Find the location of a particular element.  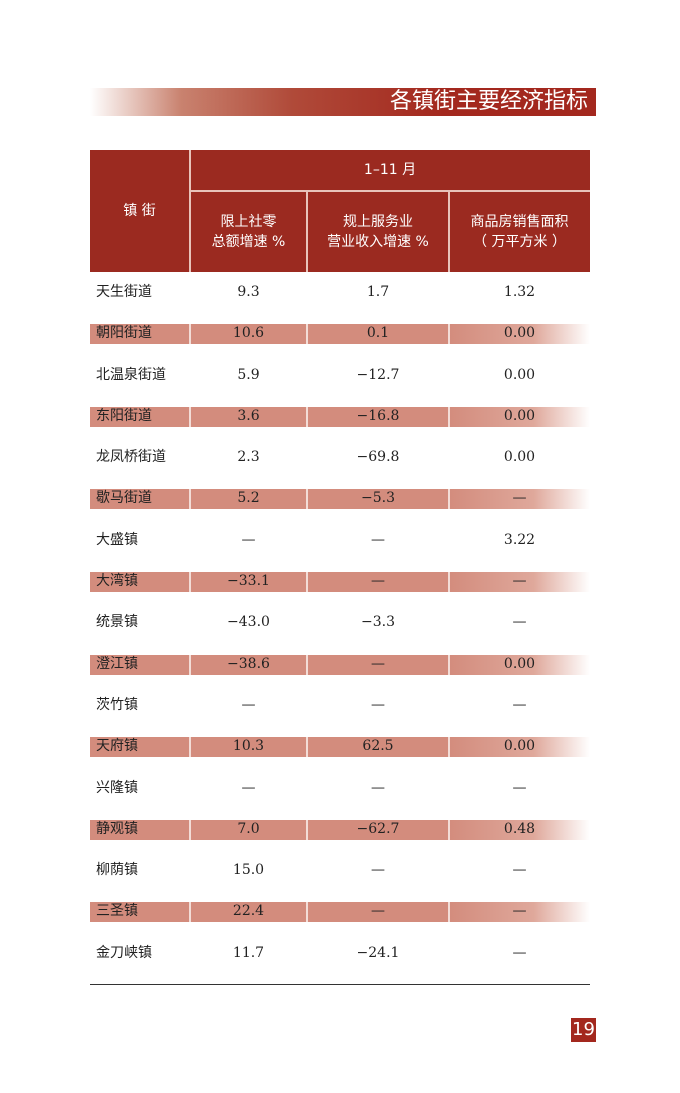

town-name: 龙凤桥街道 is located at coordinates (131, 457).